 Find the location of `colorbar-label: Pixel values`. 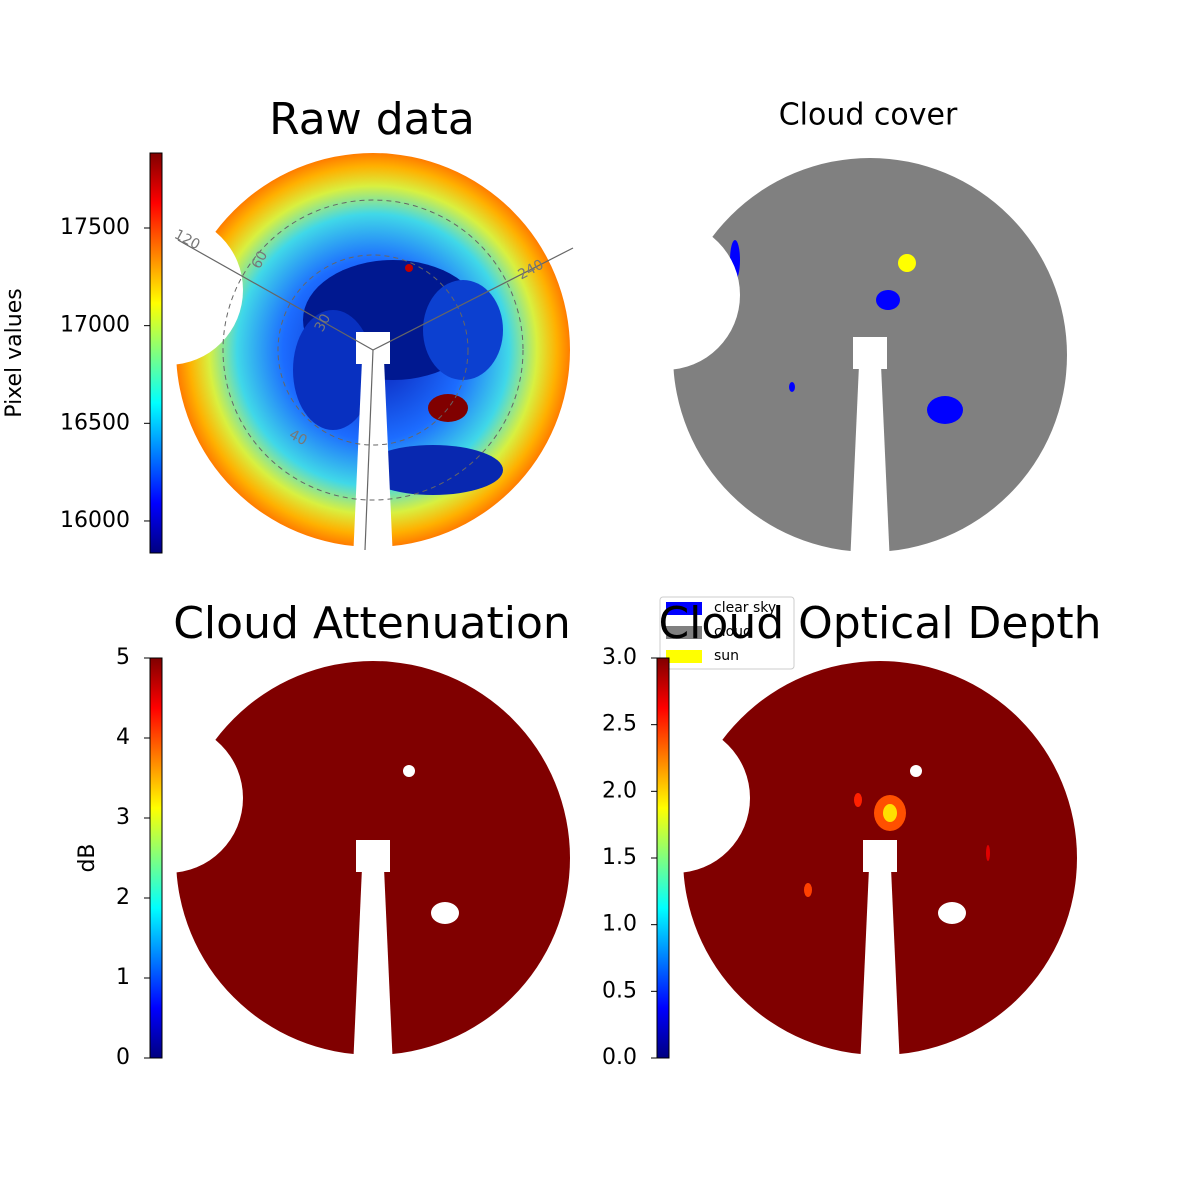

colorbar-label: Pixel values is located at coordinates (14, 352).